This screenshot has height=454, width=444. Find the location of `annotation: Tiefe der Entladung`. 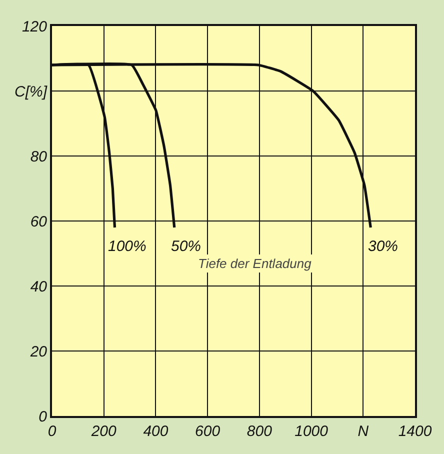

annotation: Tiefe der Entladung is located at coordinates (255, 263).